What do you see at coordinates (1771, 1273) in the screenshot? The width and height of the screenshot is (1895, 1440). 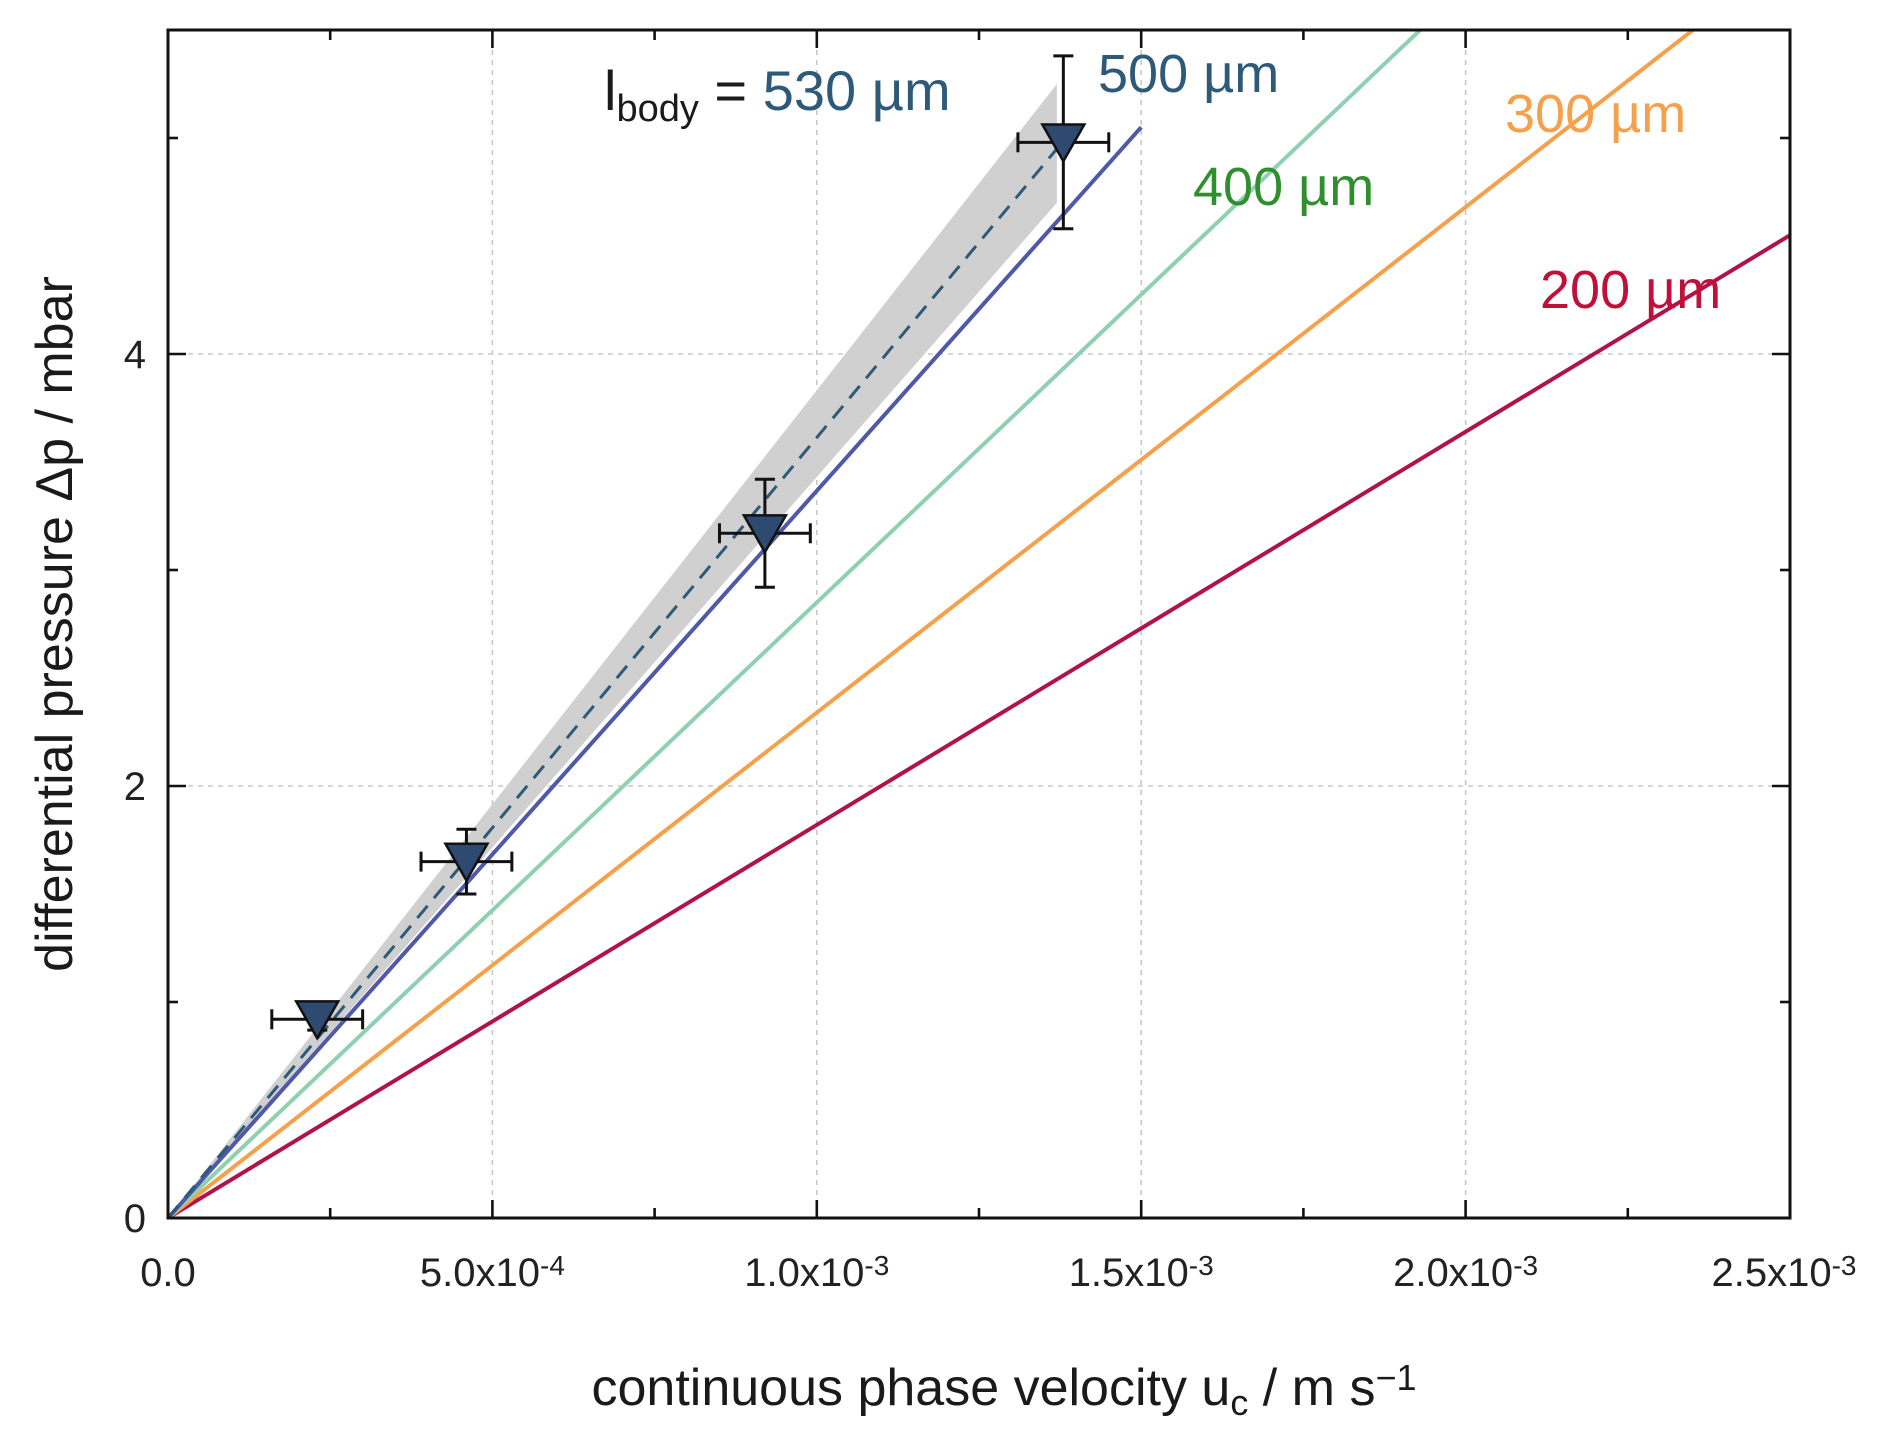 I see `x-tick-label-base: 2.5x10` at bounding box center [1771, 1273].